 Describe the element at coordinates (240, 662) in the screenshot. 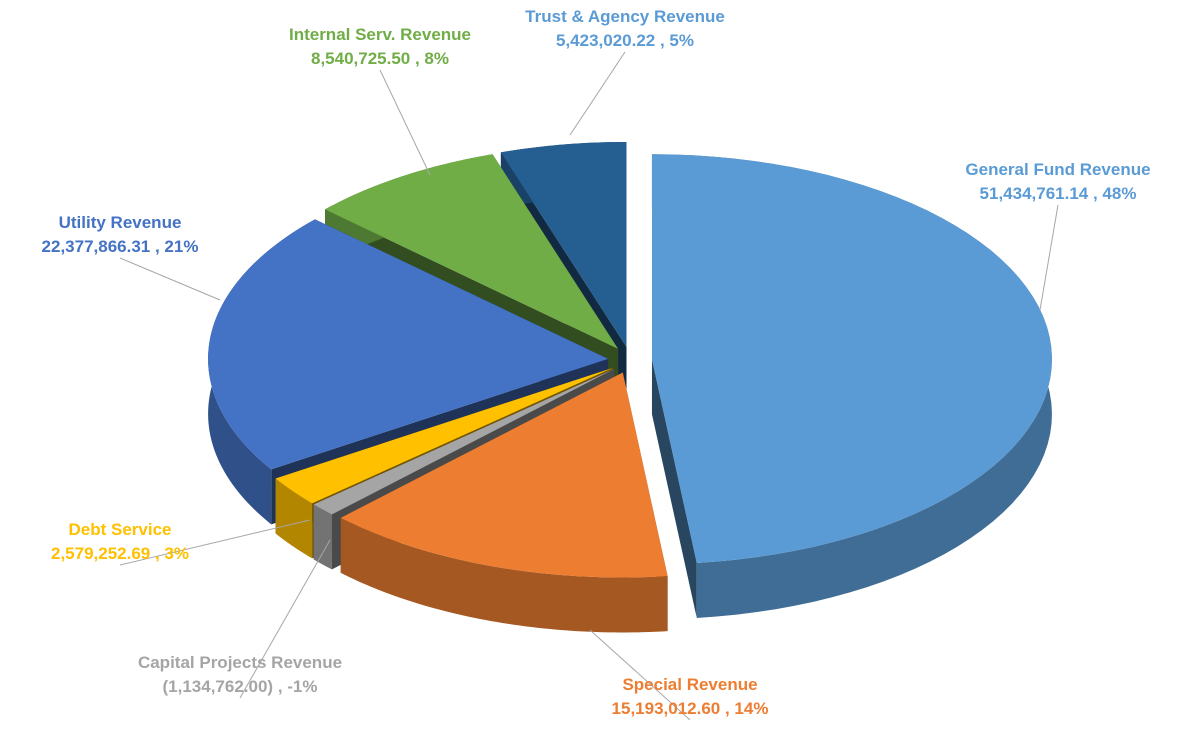

I see `label-name: Capital Projects Revenue` at that location.